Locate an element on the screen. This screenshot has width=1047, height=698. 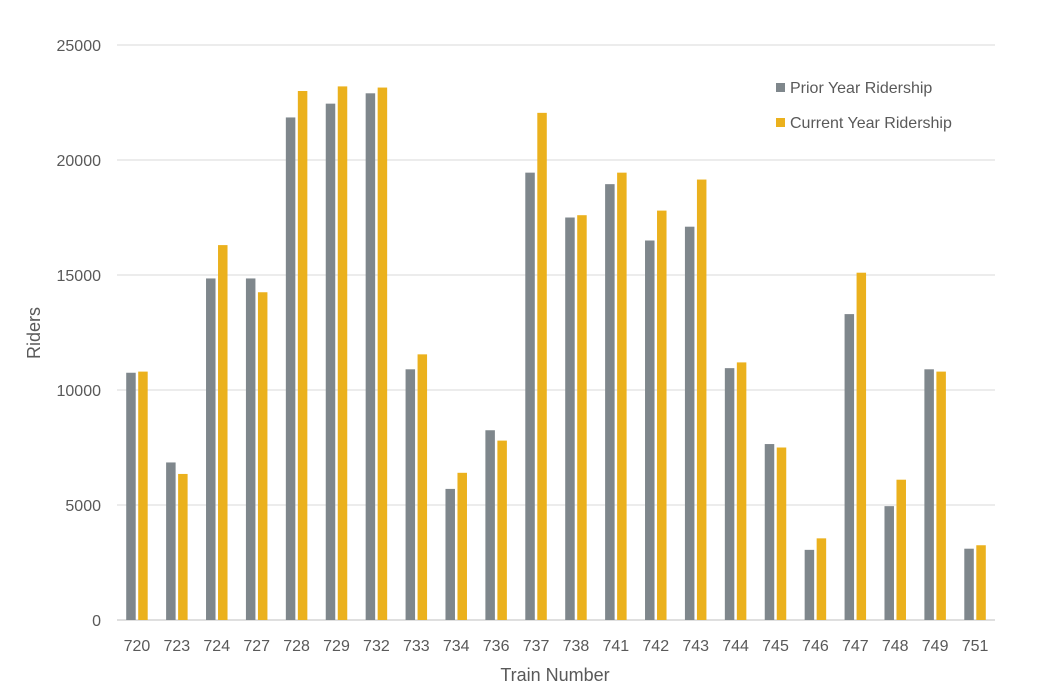
y-tick-label: 10000 is located at coordinates (79, 391).